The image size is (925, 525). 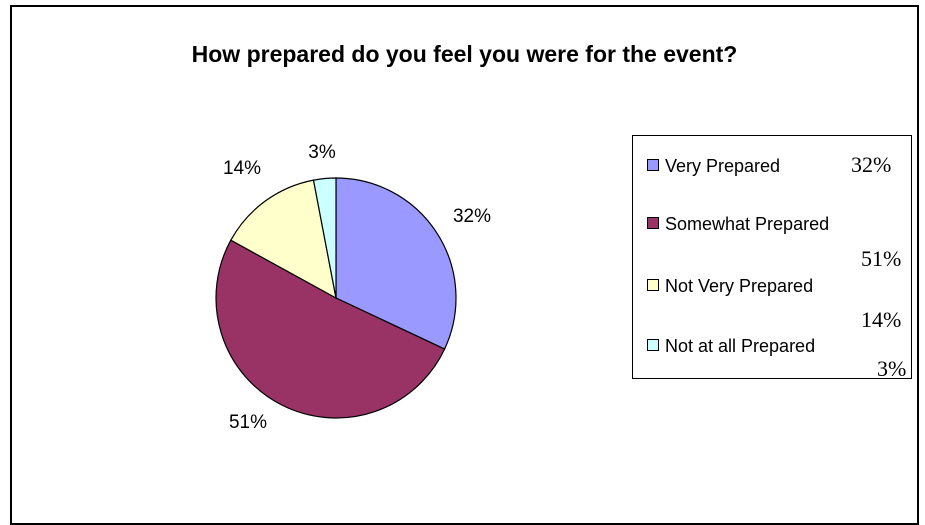 What do you see at coordinates (740, 346) in the screenshot?
I see `legend-label-not-at-all-prepared: Not at all Prepared` at bounding box center [740, 346].